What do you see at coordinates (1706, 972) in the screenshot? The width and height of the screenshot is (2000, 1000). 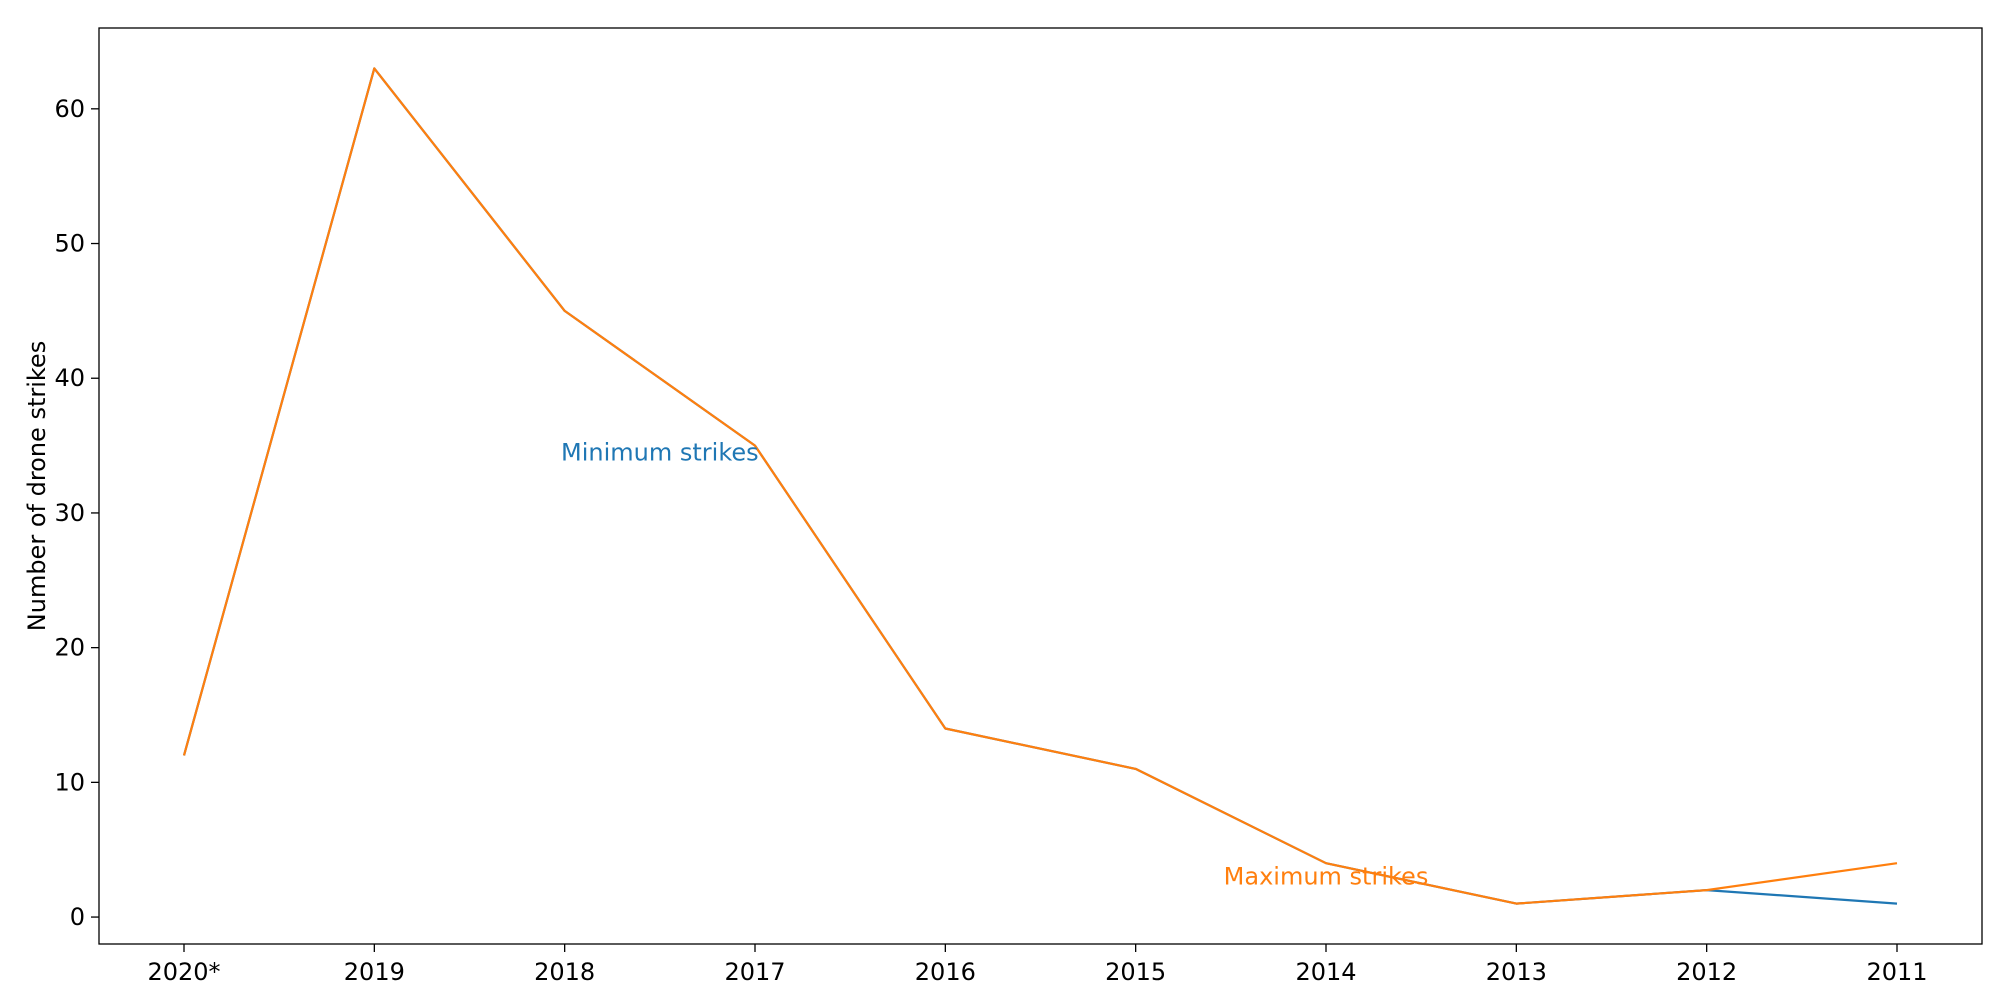 I see `x-tick-label: 2012` at bounding box center [1706, 972].